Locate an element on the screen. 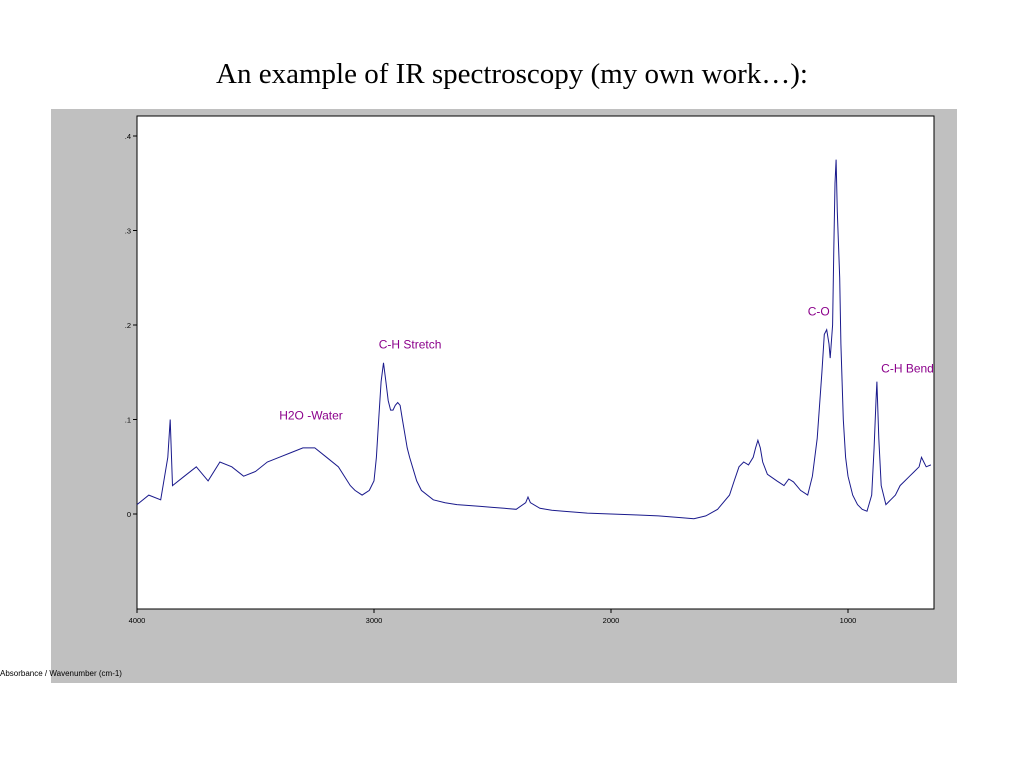 This screenshot has height=768, width=1024. y-tick-label: 0 is located at coordinates (129, 514).